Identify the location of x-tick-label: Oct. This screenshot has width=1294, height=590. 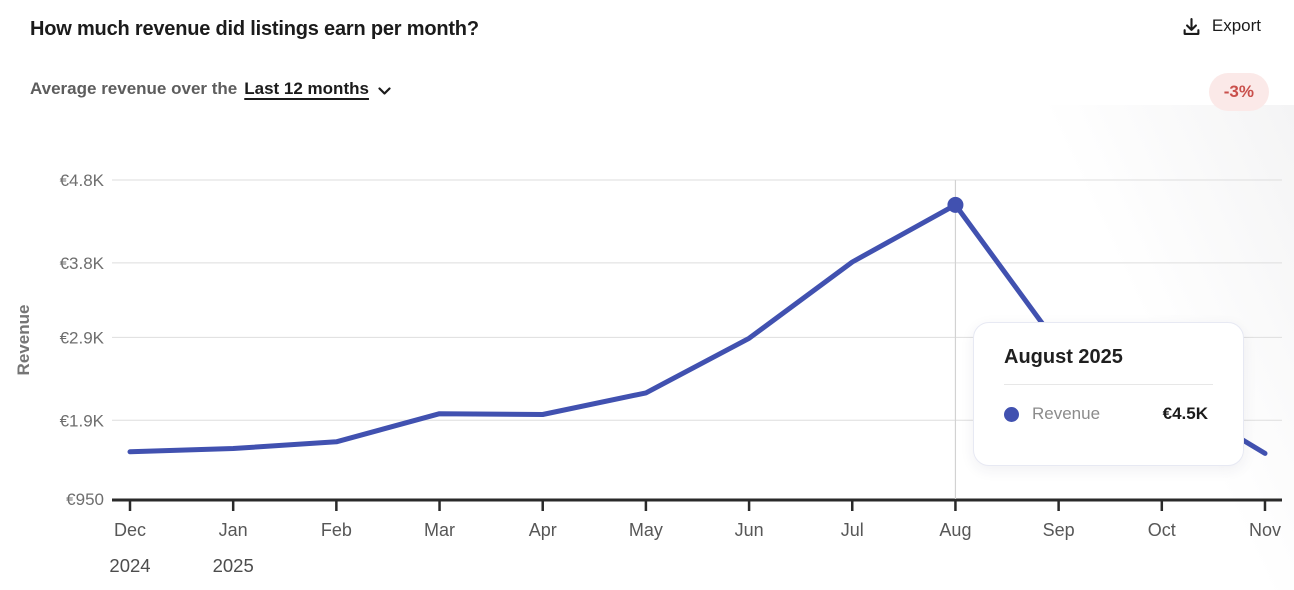
(1162, 530).